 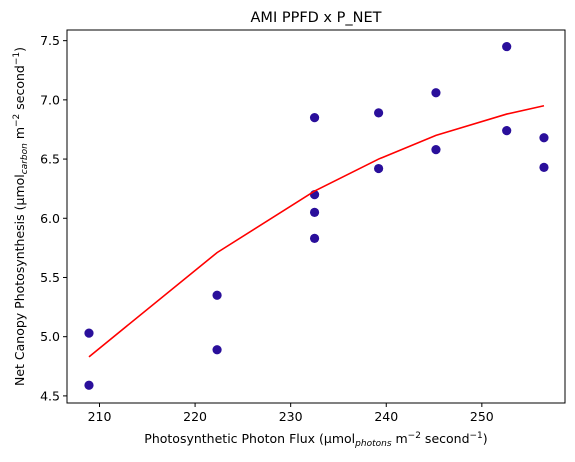 I want to click on chart-title: AMI PPFD x P_NET, so click(x=316, y=18).